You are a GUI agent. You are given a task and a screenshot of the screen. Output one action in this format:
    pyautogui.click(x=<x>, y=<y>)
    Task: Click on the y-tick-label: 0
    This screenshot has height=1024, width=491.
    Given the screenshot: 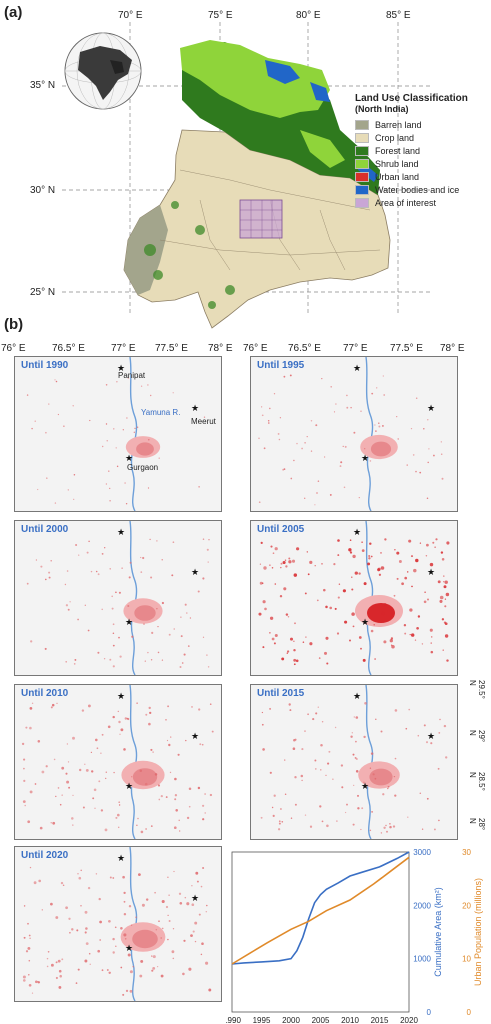 What is the action you would take?
    pyautogui.click(x=429, y=1012)
    